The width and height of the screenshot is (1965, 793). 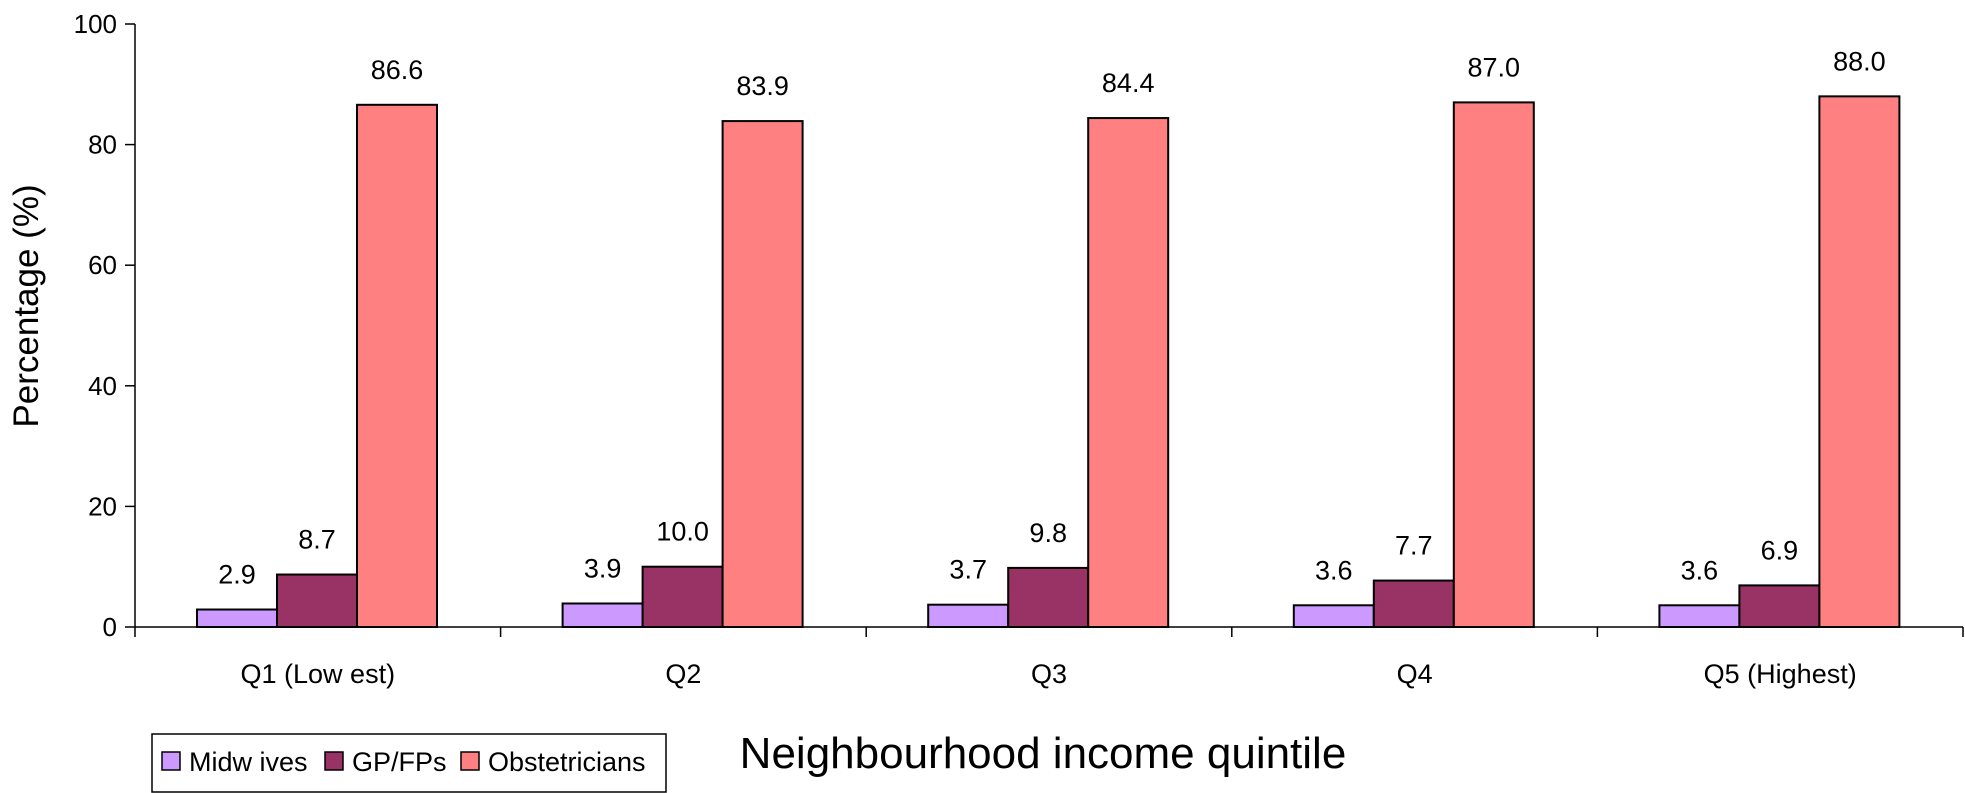 I want to click on data-label: 86.6, so click(x=397, y=70).